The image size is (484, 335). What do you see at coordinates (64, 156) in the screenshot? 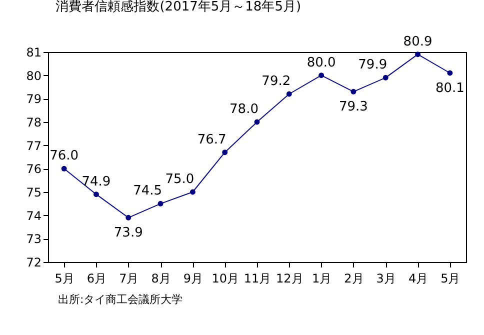
I see `data-label: 76.0` at bounding box center [64, 156].